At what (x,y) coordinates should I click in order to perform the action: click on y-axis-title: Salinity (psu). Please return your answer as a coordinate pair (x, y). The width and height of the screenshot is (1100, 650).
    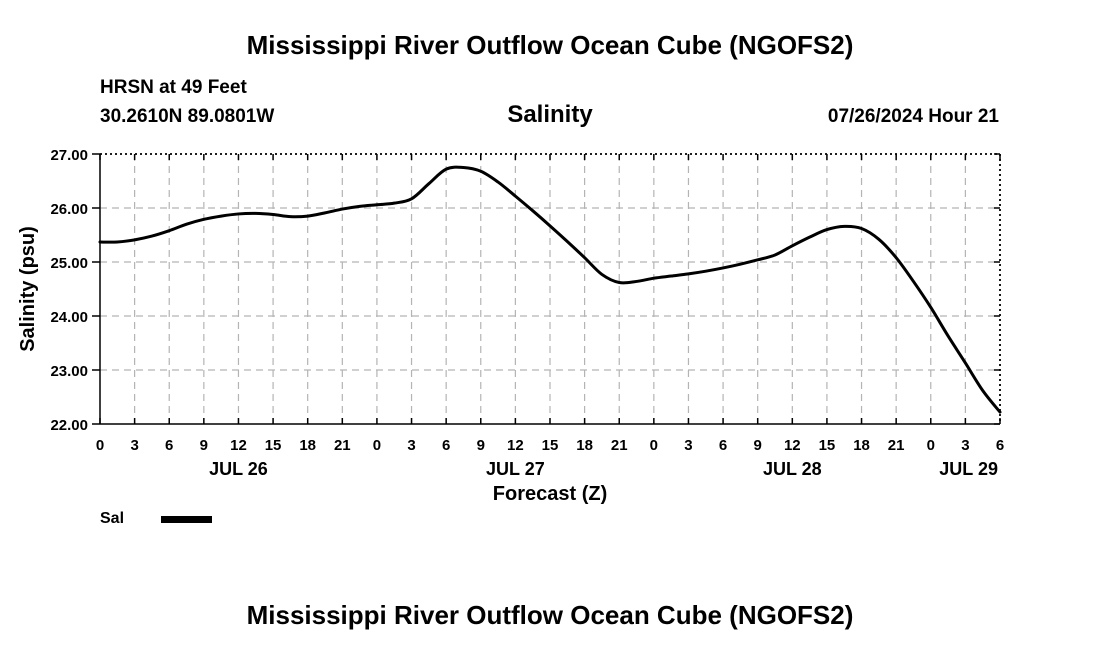
    Looking at the image, I should click on (28, 289).